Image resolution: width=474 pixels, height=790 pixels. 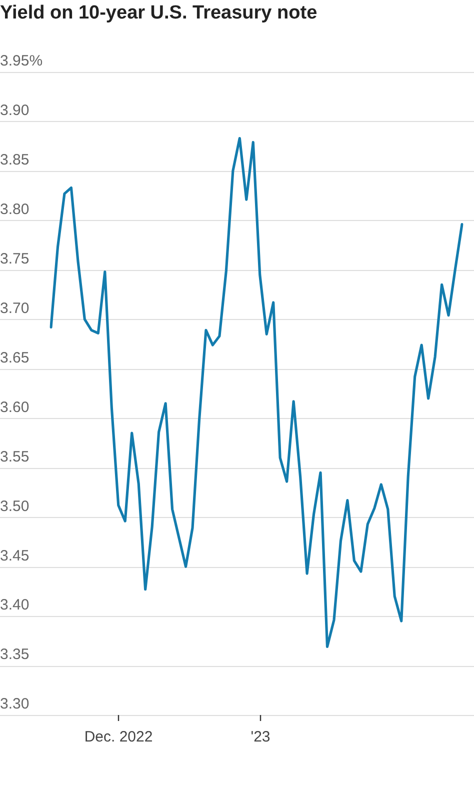 I want to click on y-tick-label: 3.35, so click(x=15, y=655).